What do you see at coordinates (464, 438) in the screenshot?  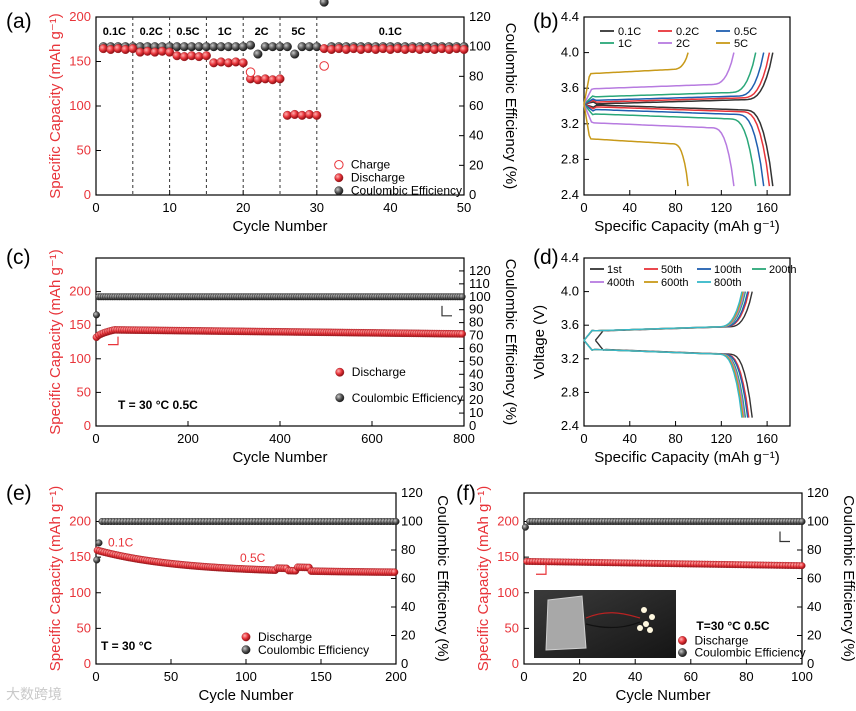 I see `x-tick-label: 800` at bounding box center [464, 438].